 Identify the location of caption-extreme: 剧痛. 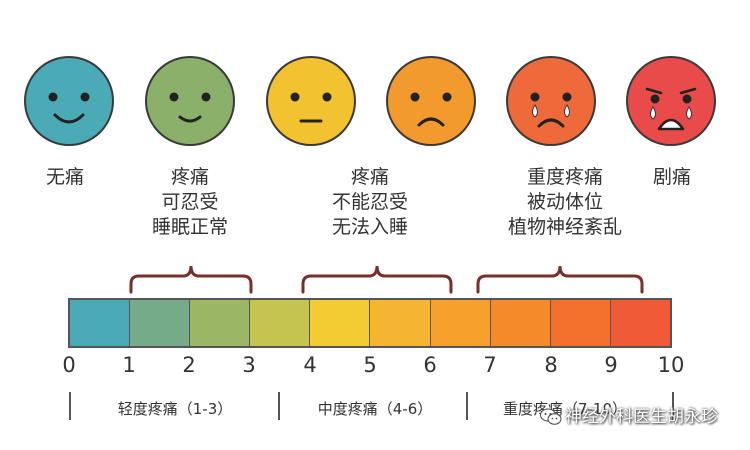
(672, 177).